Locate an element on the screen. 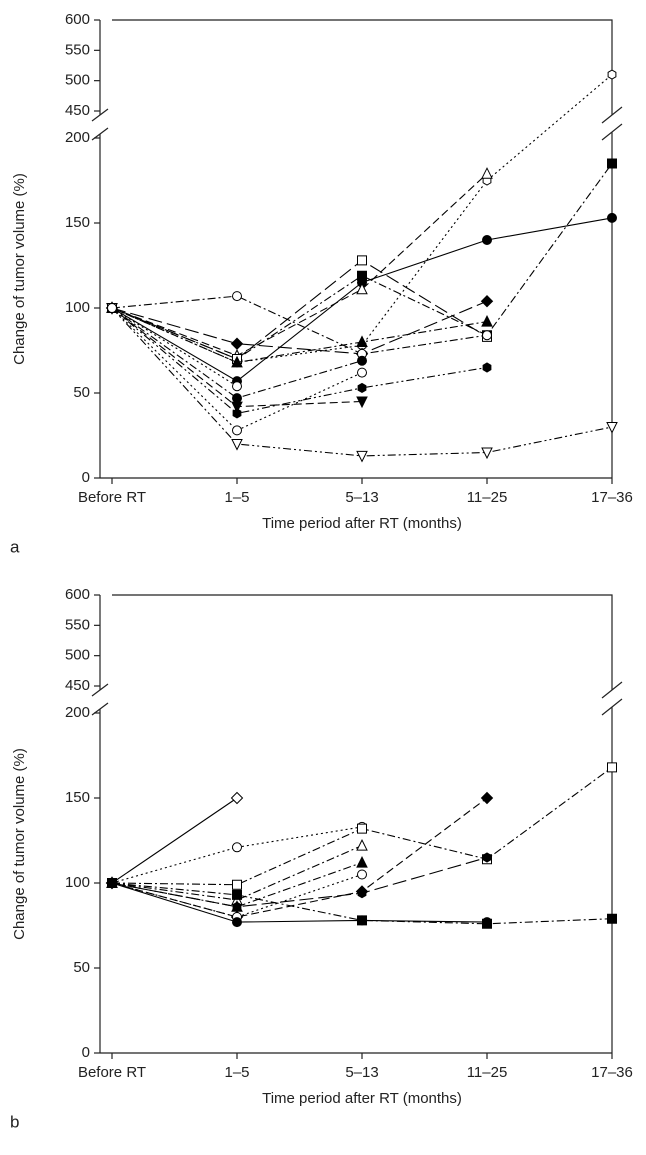  x-tick-label: 1–5 is located at coordinates (236, 497).